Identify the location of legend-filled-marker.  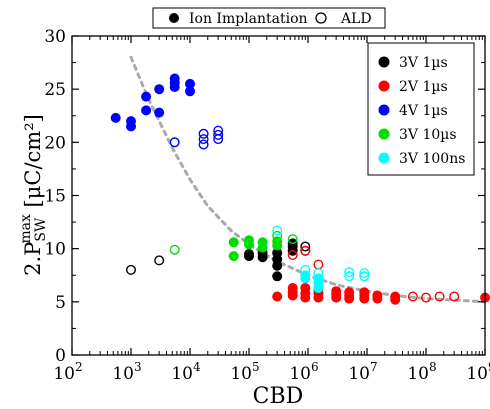
(174, 18).